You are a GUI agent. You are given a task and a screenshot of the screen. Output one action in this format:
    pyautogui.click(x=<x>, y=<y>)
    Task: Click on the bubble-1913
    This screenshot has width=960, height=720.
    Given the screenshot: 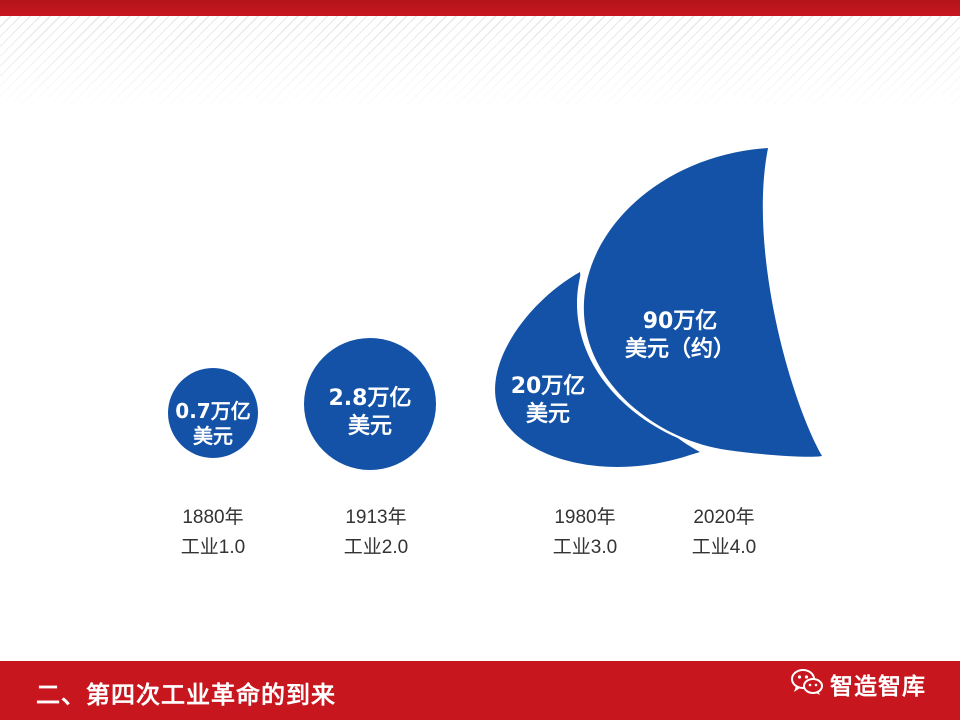 What is the action you would take?
    pyautogui.click(x=370, y=404)
    